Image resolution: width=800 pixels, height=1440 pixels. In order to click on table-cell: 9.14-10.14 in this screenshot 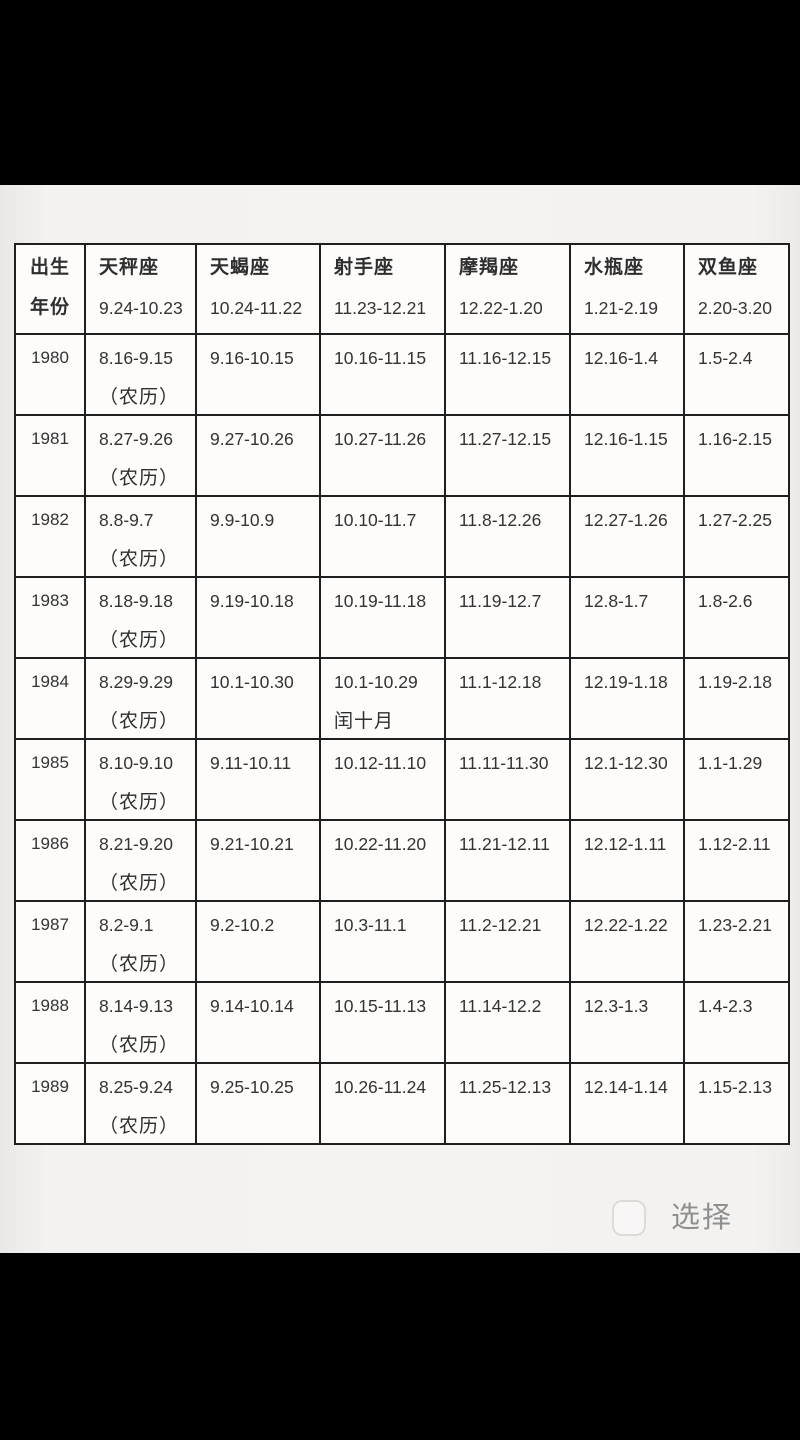, I will do `click(258, 1022)`.